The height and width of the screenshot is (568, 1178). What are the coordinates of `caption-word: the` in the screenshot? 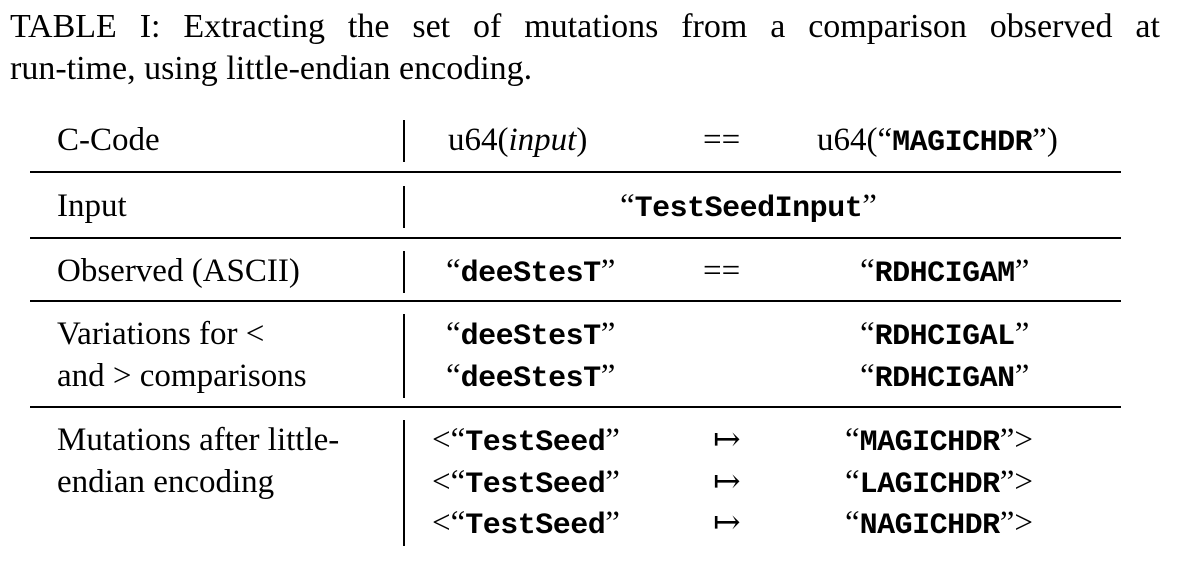 It's located at (368, 26).